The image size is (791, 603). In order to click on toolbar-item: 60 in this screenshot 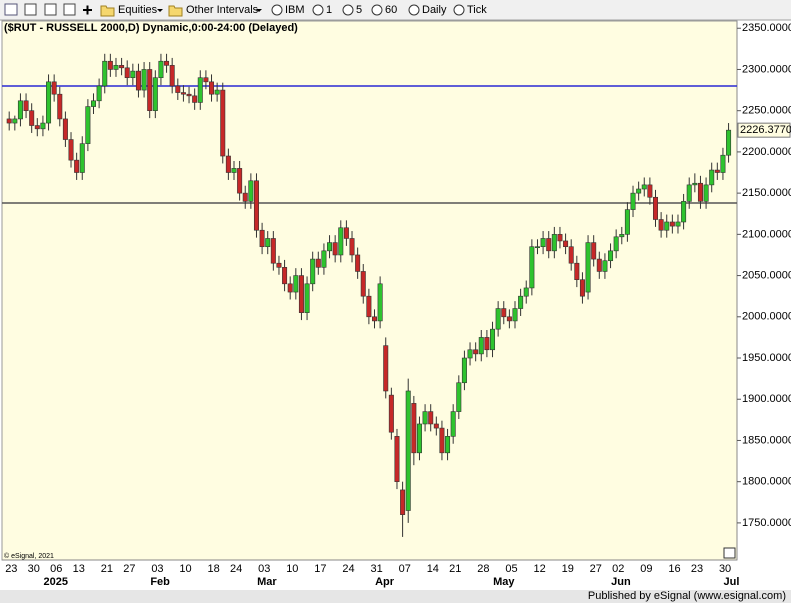, I will do `click(391, 10)`.